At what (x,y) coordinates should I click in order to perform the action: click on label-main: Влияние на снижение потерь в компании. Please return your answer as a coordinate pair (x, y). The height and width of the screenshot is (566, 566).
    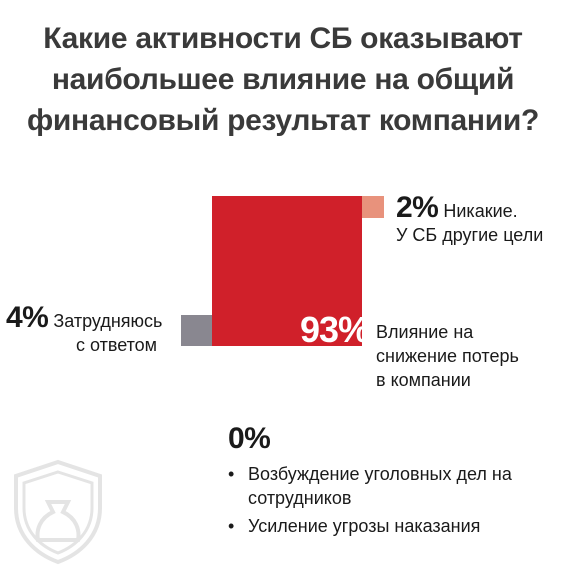
    Looking at the image, I should click on (471, 356).